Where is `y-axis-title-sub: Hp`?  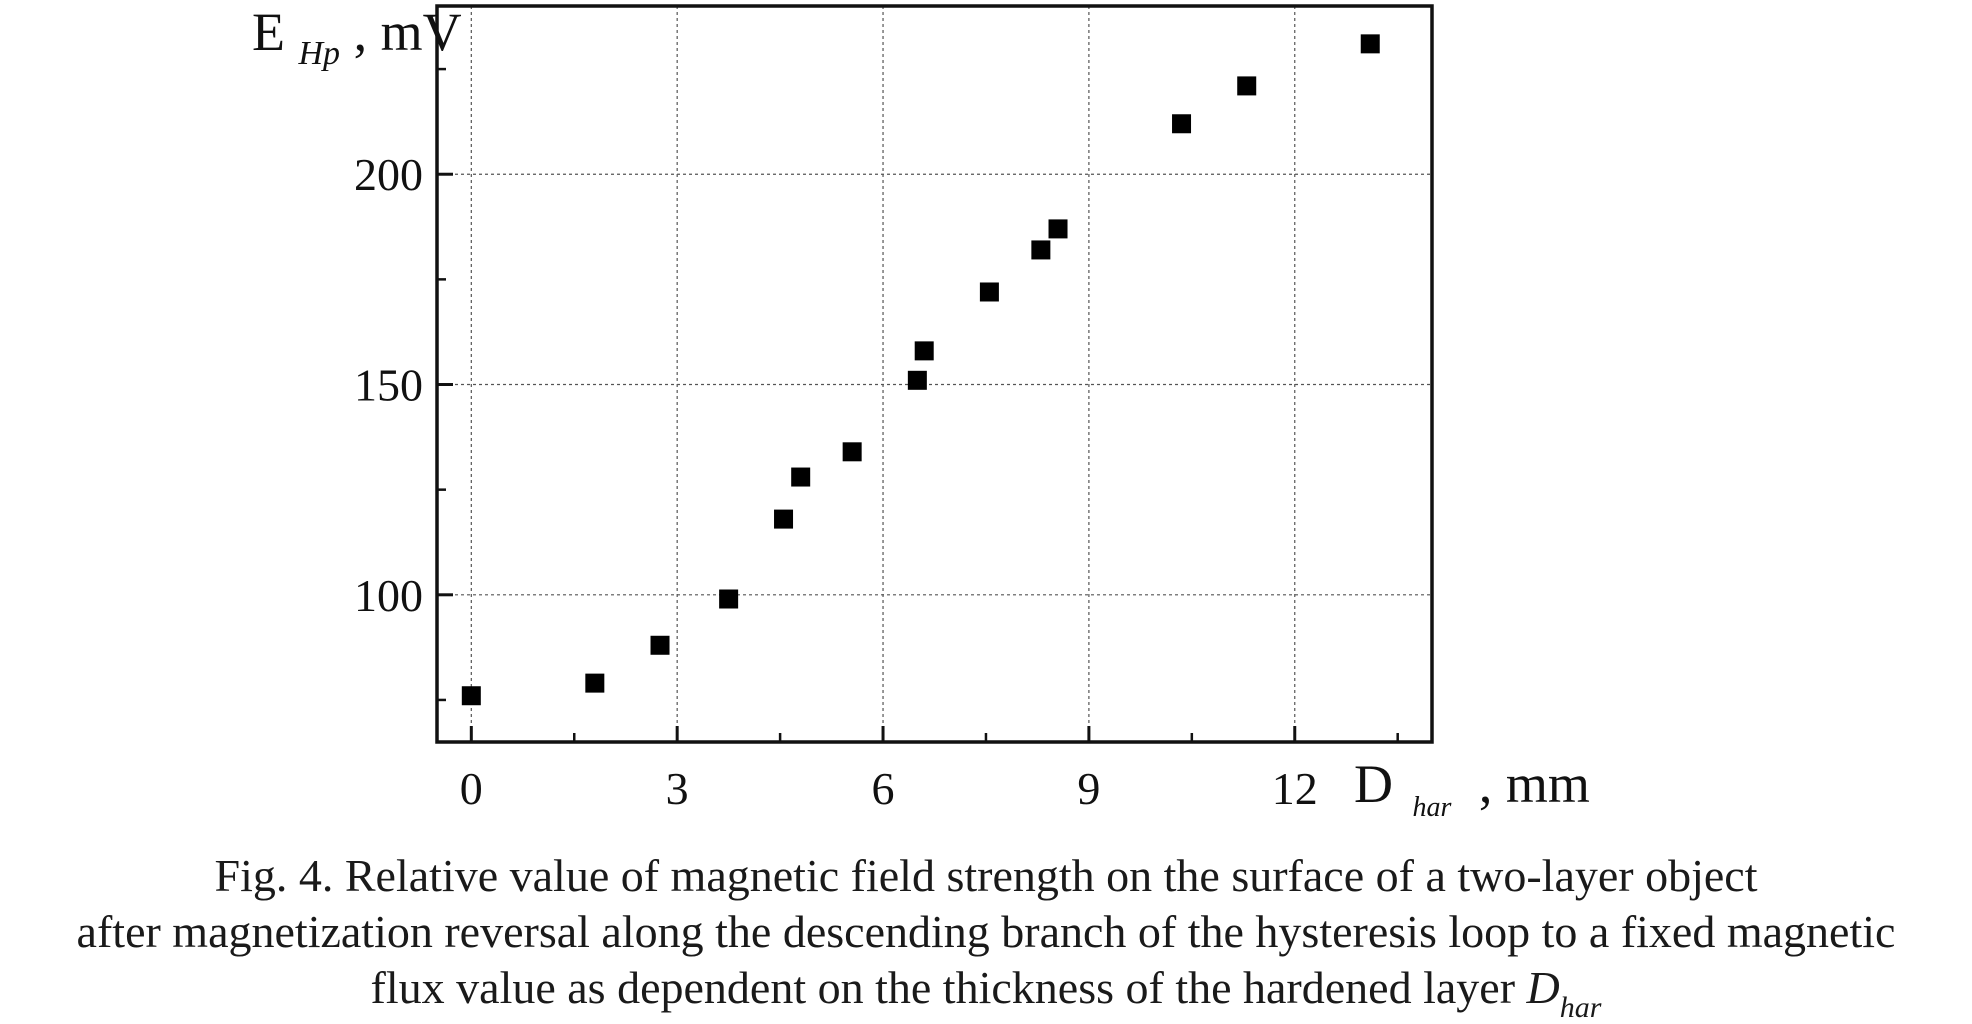
y-axis-title-sub: Hp is located at coordinates (319, 53).